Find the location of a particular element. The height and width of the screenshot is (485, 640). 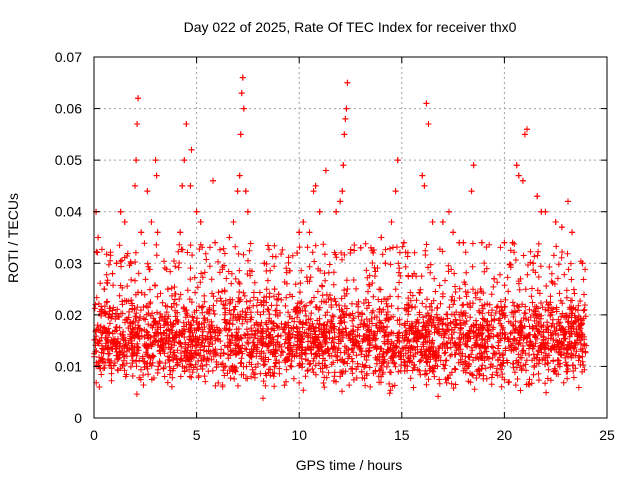

y-tick-label: 0.05 is located at coordinates (68, 160).